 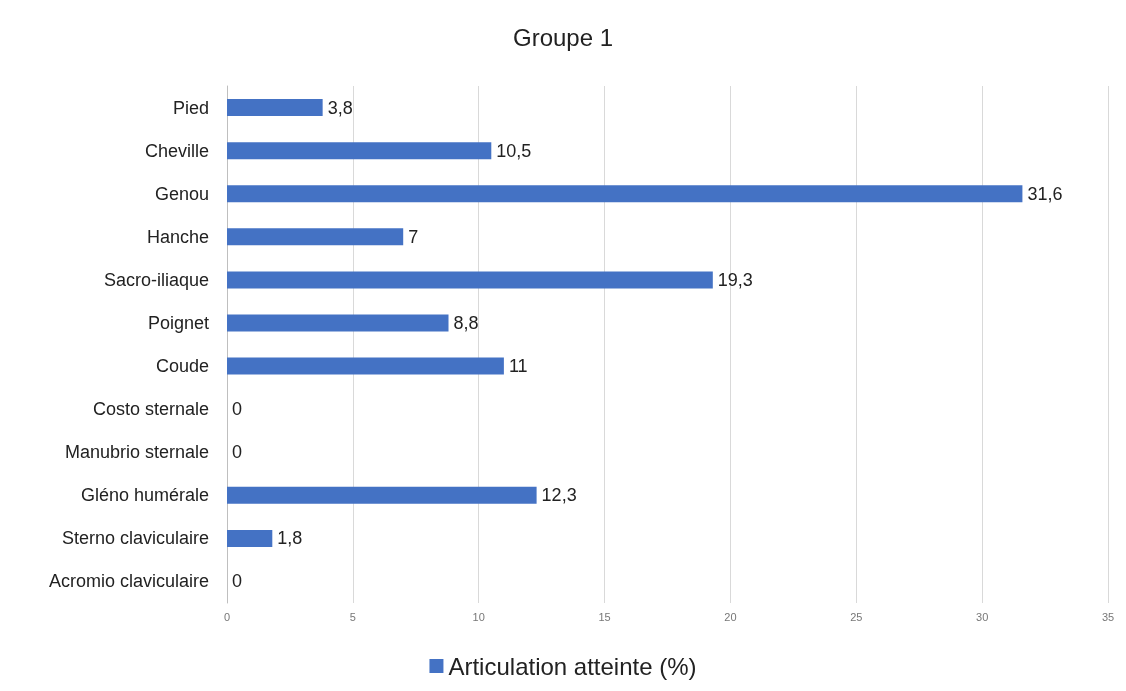 What do you see at coordinates (1045, 193) in the screenshot?
I see `data-label: 31,6` at bounding box center [1045, 193].